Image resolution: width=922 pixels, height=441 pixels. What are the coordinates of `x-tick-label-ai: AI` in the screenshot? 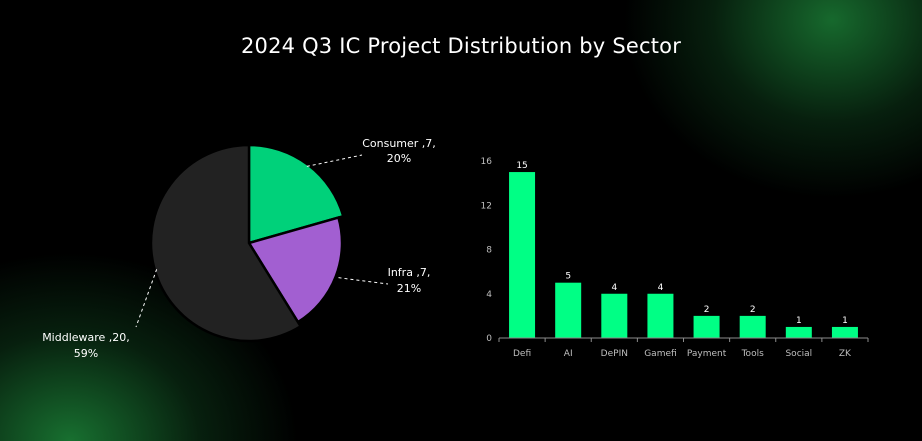 It's located at (568, 354).